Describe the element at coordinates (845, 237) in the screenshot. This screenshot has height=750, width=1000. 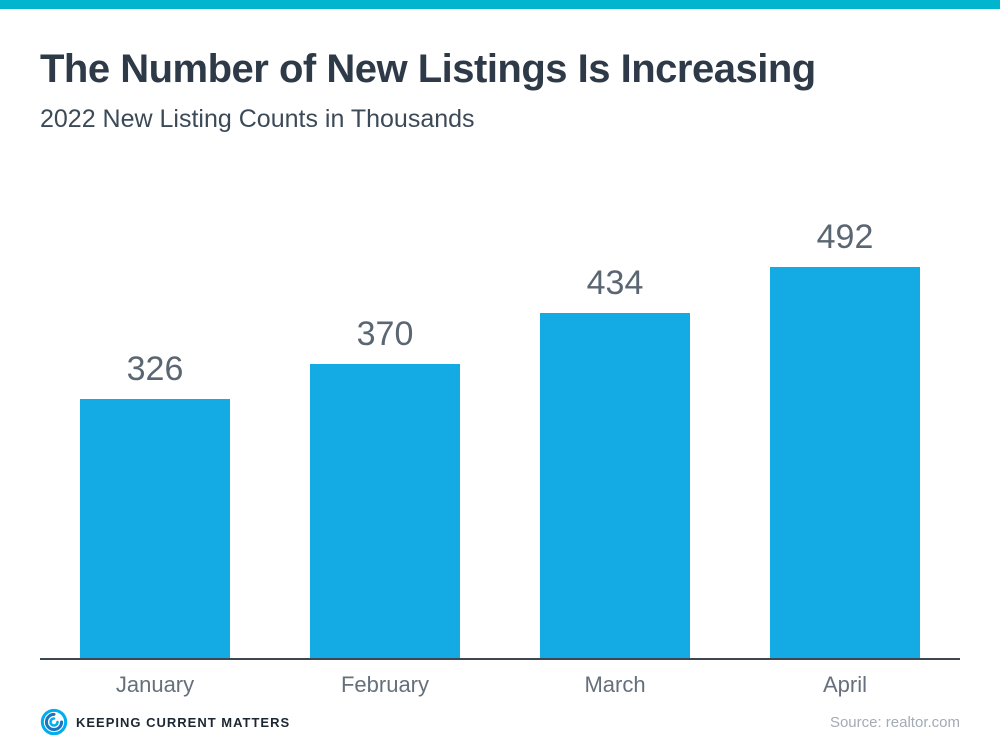
I see `bar-value-label: 492` at that location.